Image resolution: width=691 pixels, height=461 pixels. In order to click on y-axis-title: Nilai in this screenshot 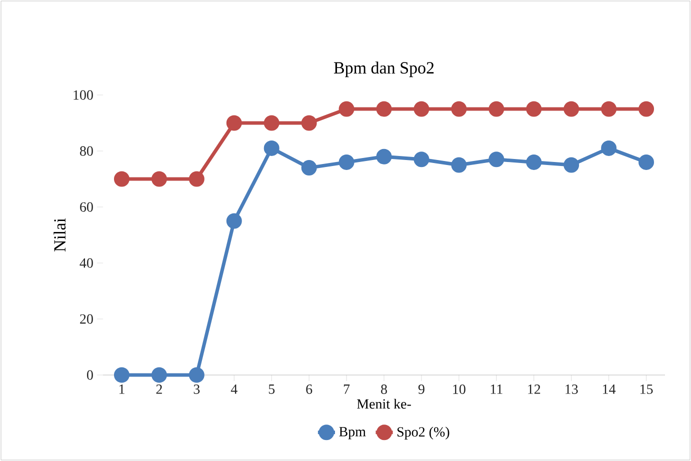, I will do `click(60, 235)`.